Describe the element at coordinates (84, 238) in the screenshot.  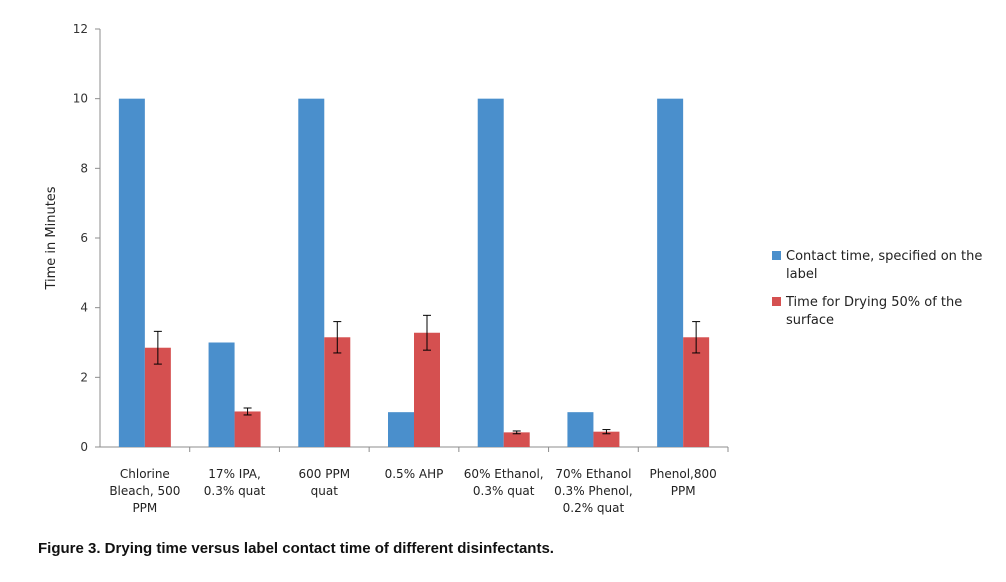
I see `y-tick-label: 6` at that location.